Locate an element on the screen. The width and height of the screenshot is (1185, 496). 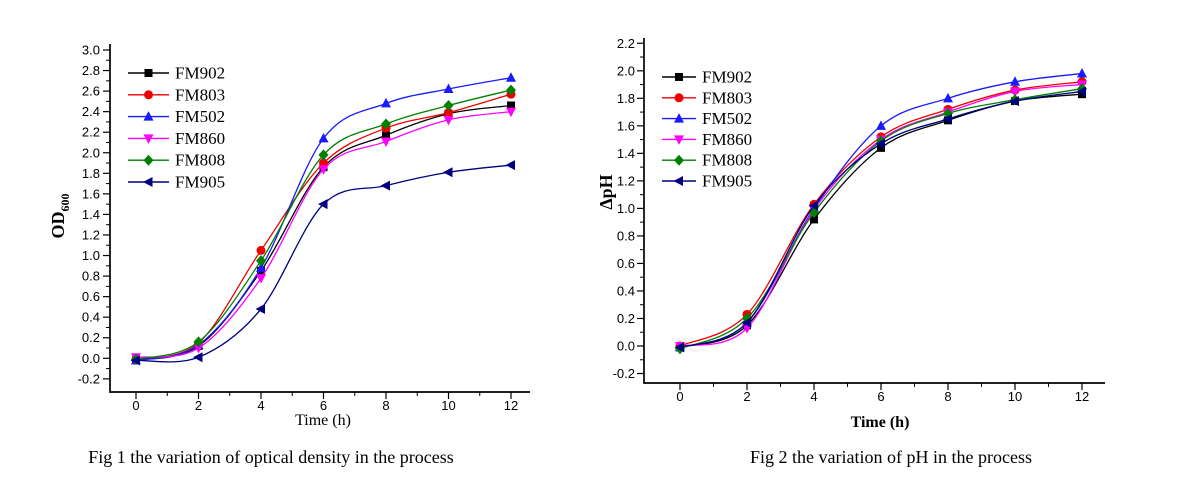
fig2-yaxis-title: ΔpH is located at coordinates (606, 191).